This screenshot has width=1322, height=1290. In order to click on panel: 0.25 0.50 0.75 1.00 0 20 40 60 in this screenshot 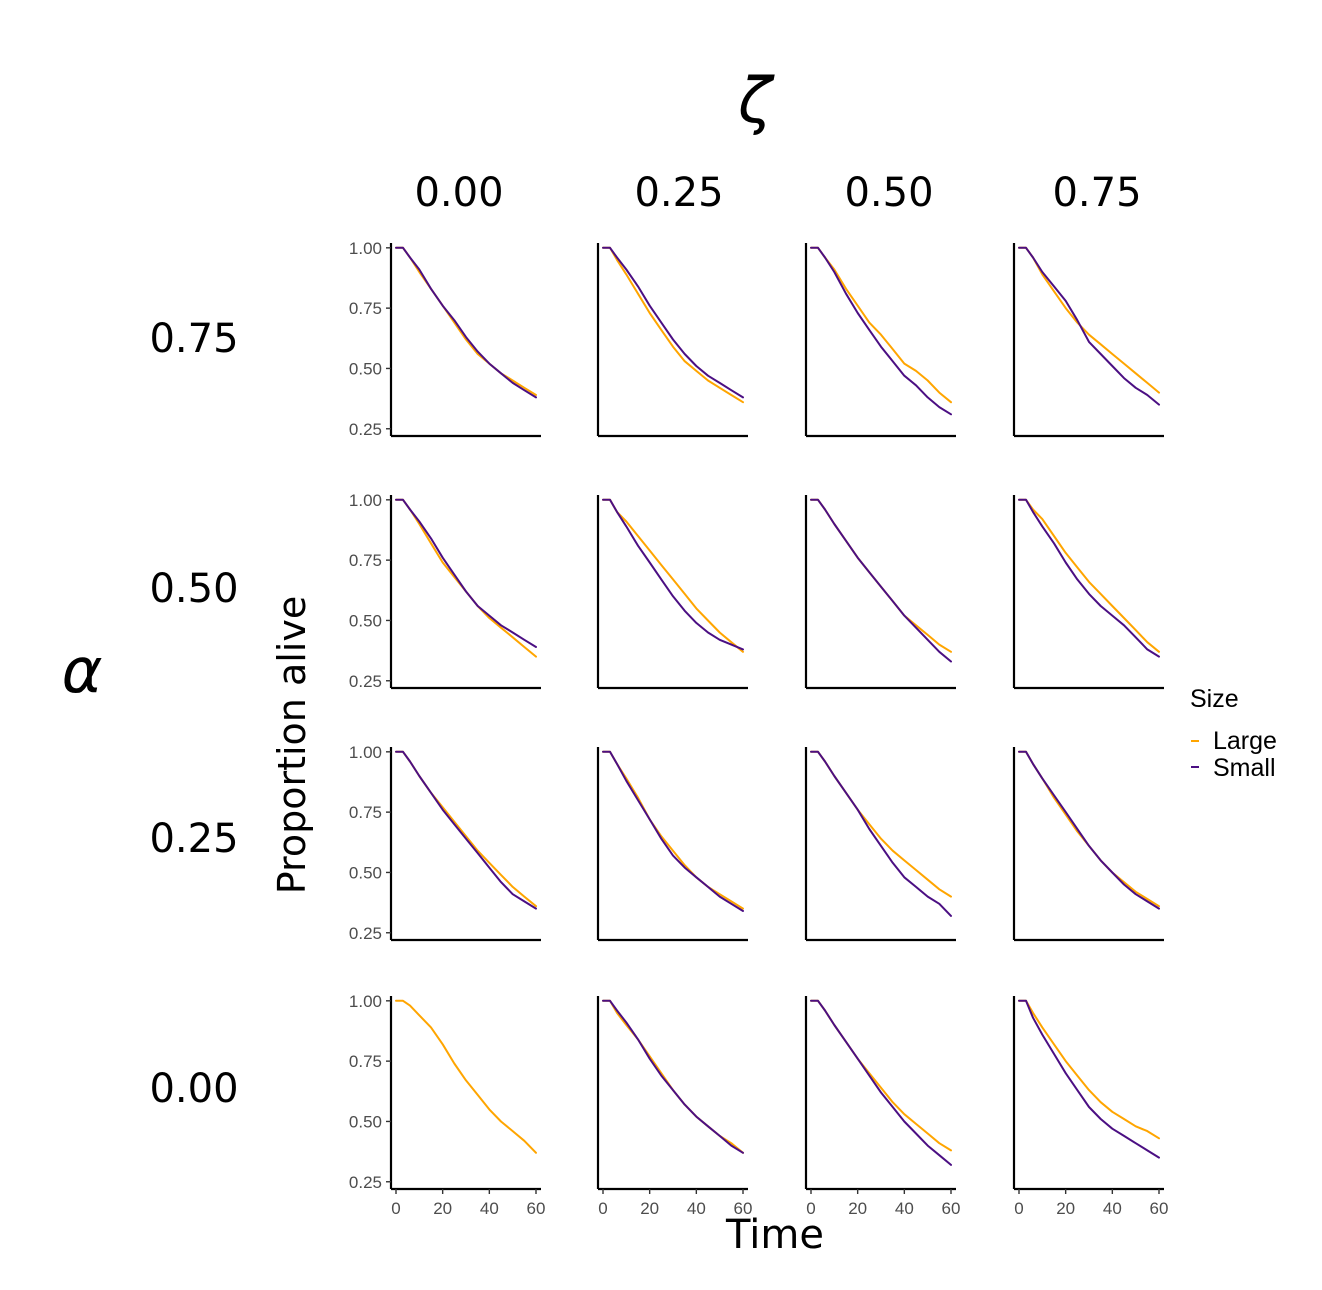, I will do `click(447, 1105)`.